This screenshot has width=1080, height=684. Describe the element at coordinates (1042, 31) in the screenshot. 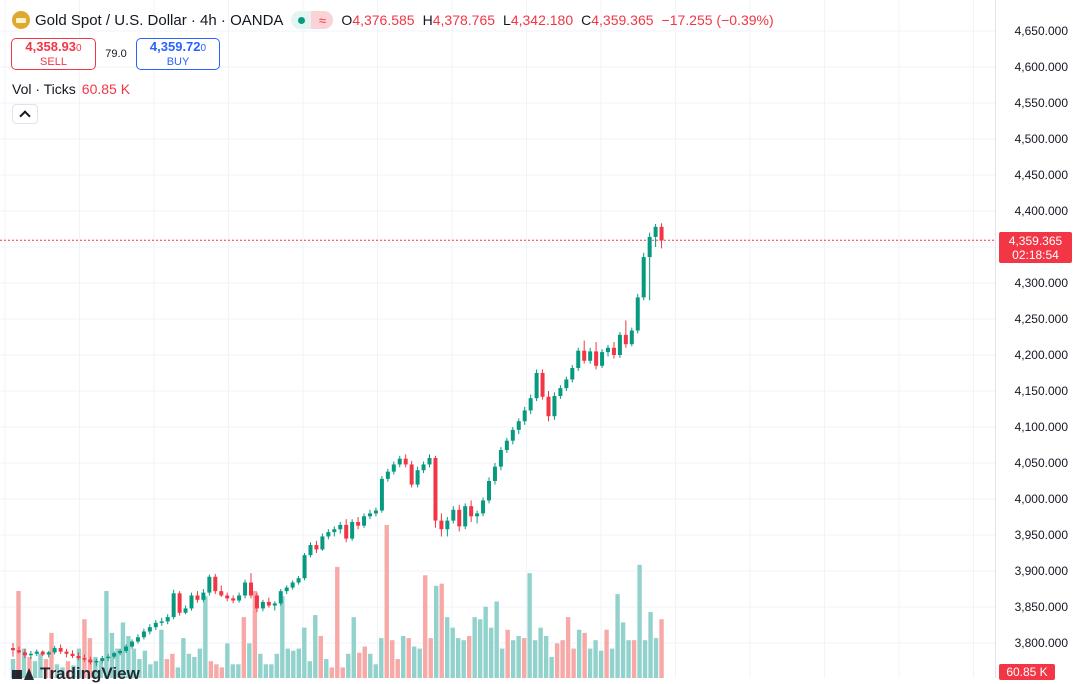

I see `price-tick-label: 4,650.000` at that location.